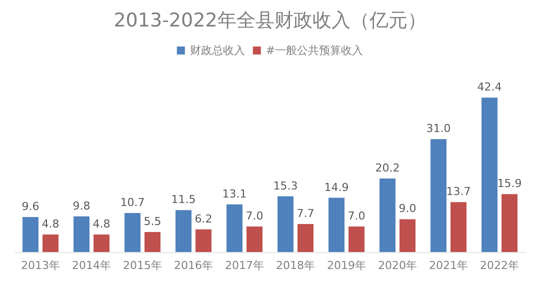 The height and width of the screenshot is (286, 540). I want to click on data-label: 14.9, so click(336, 187).